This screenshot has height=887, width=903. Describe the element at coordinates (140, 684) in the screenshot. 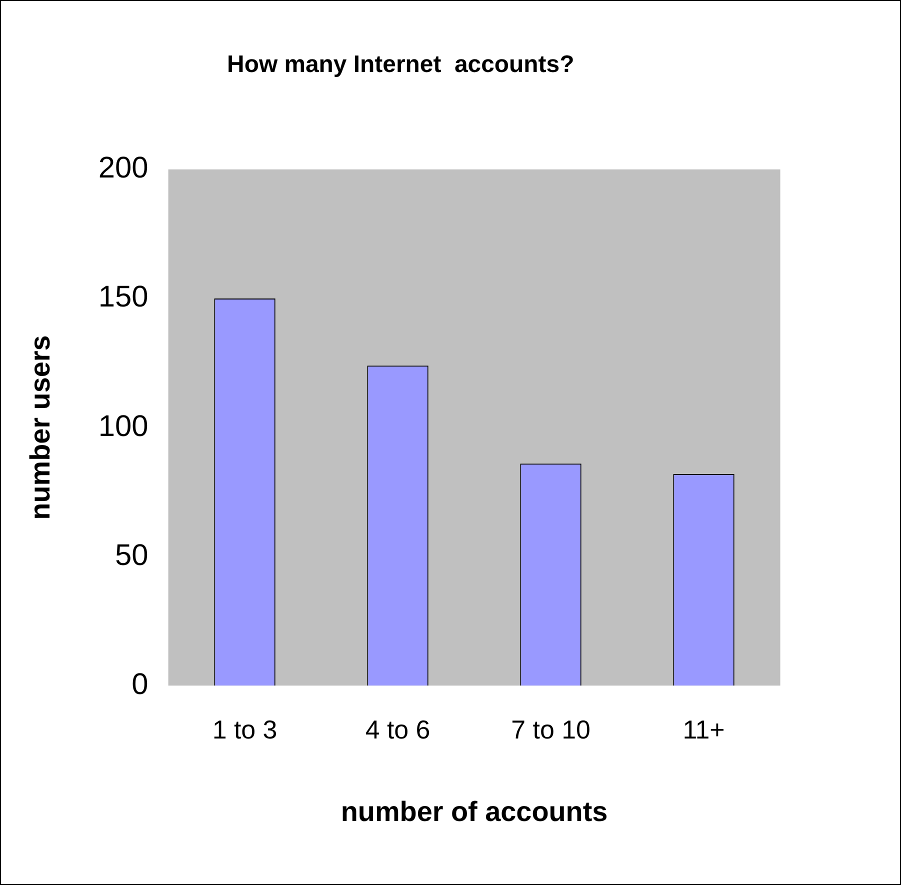

I see `y-tick-label: 0` at that location.